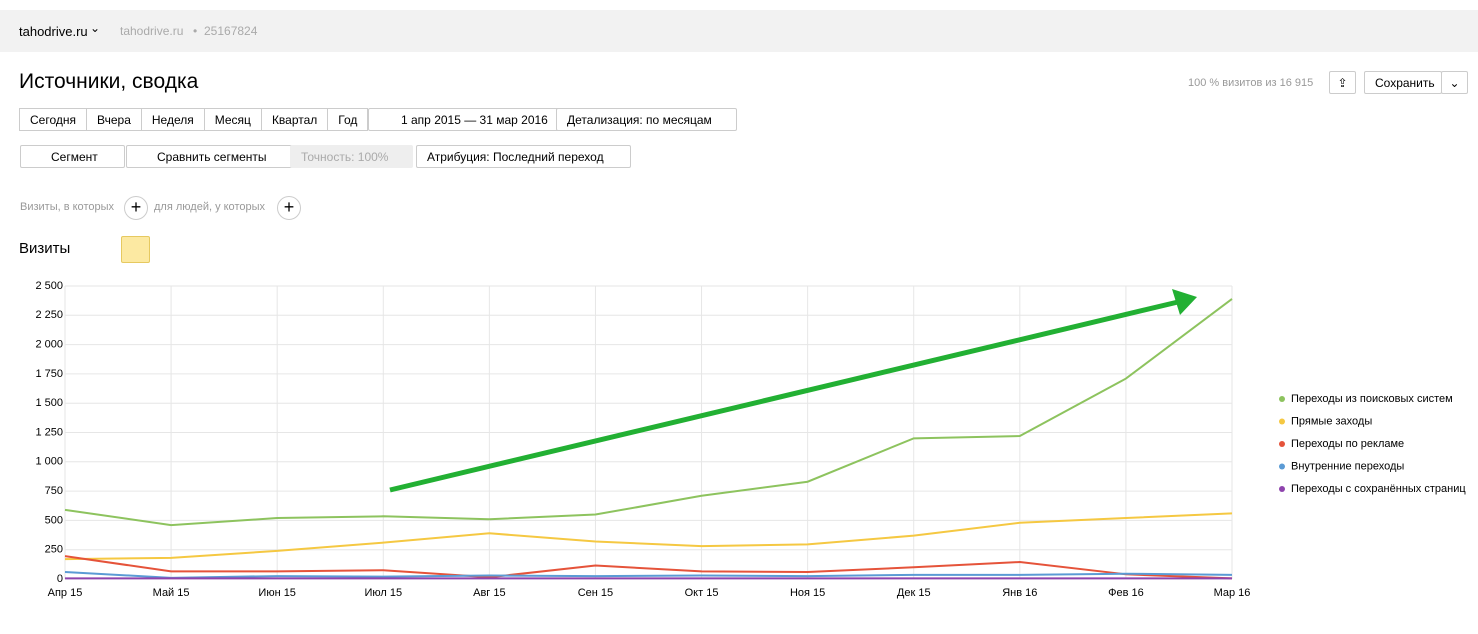 This screenshot has height=634, width=1478. What do you see at coordinates (135, 249) in the screenshot?
I see `line-view` at bounding box center [135, 249].